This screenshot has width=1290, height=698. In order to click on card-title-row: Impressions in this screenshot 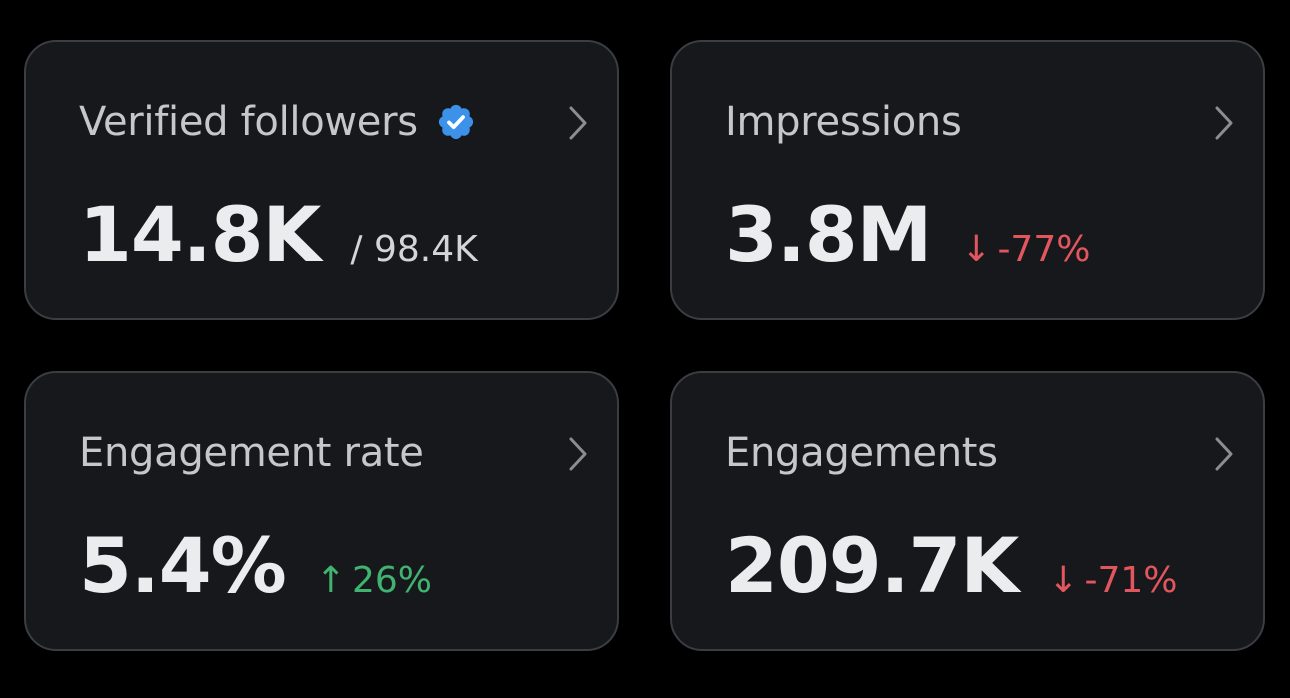, I will do `click(843, 122)`.